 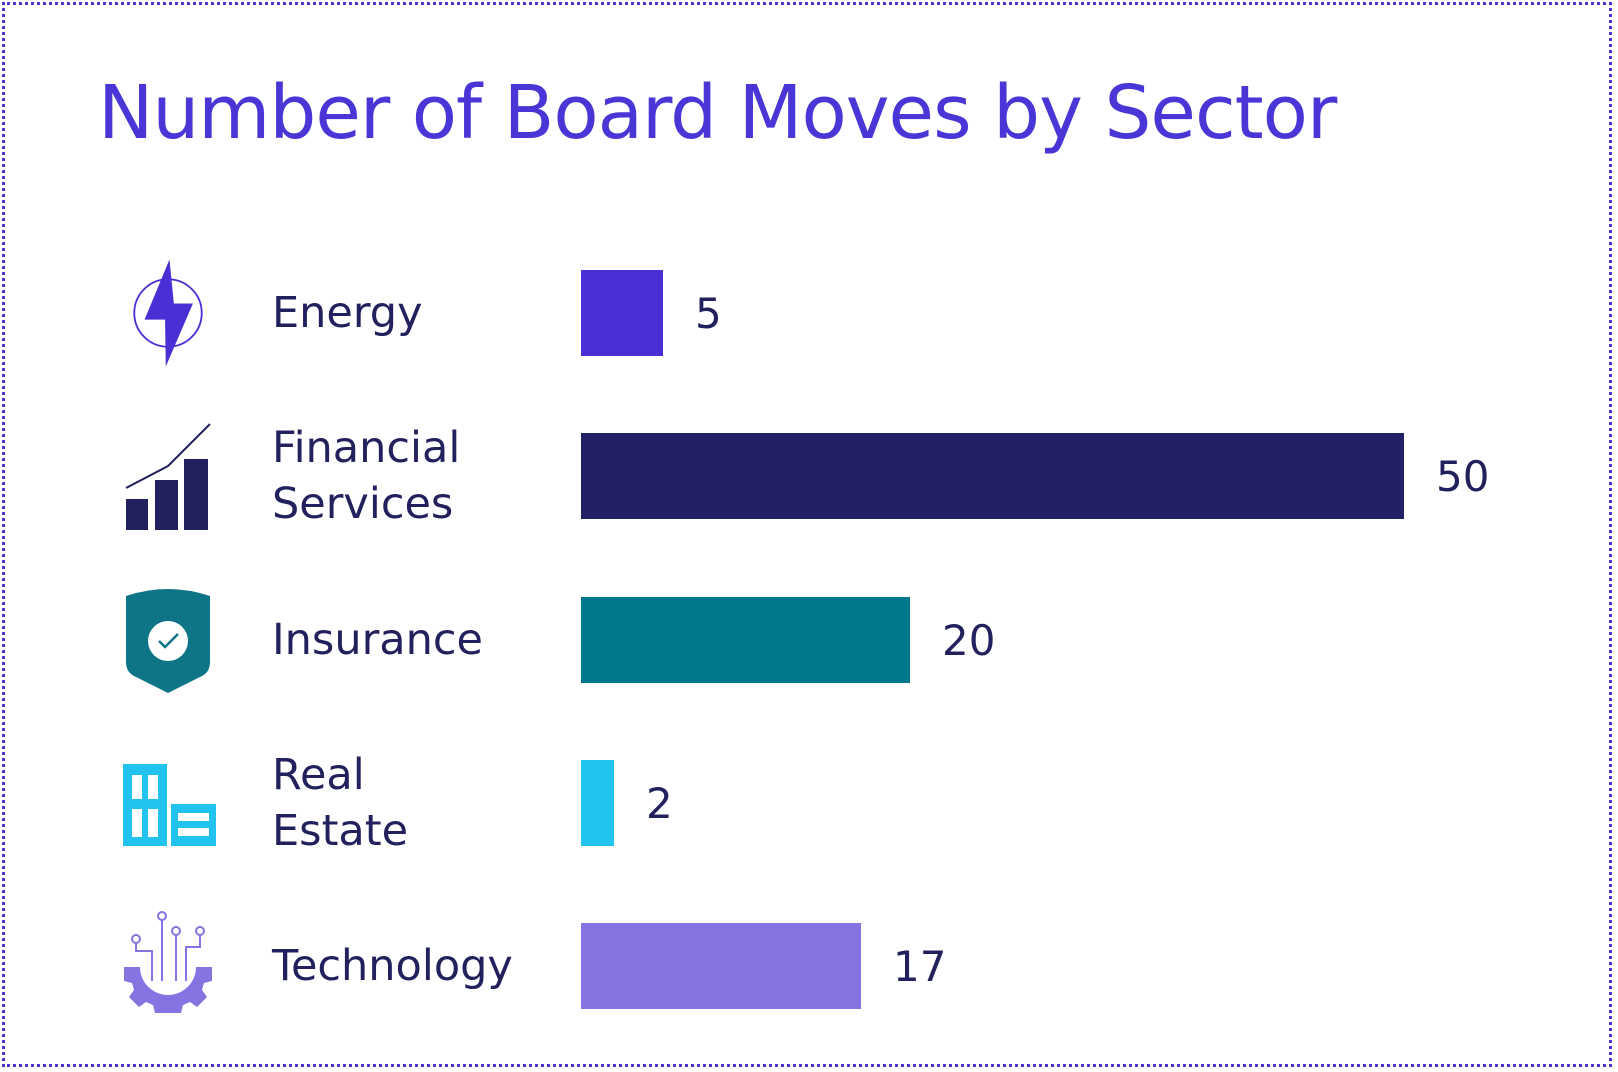 What do you see at coordinates (168, 966) in the screenshot?
I see `circuit-gear-icon` at bounding box center [168, 966].